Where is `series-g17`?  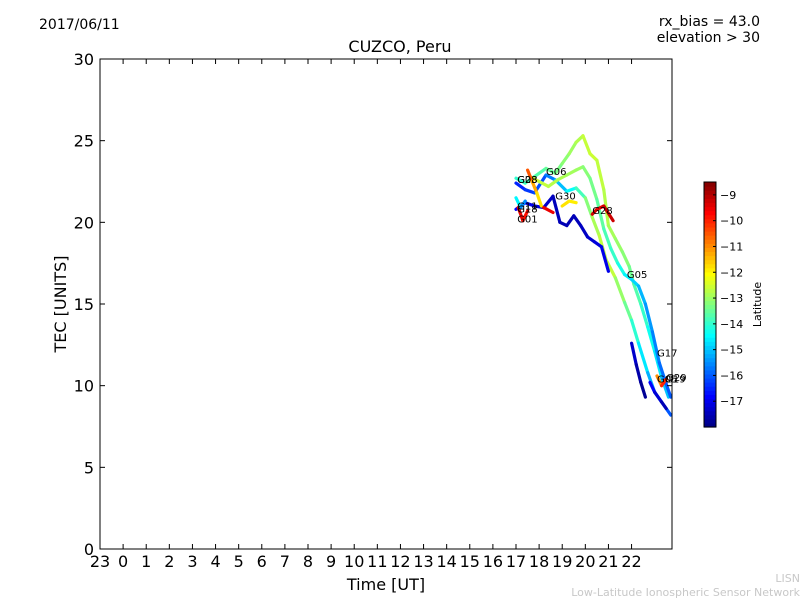 series-g17 is located at coordinates (658, 395).